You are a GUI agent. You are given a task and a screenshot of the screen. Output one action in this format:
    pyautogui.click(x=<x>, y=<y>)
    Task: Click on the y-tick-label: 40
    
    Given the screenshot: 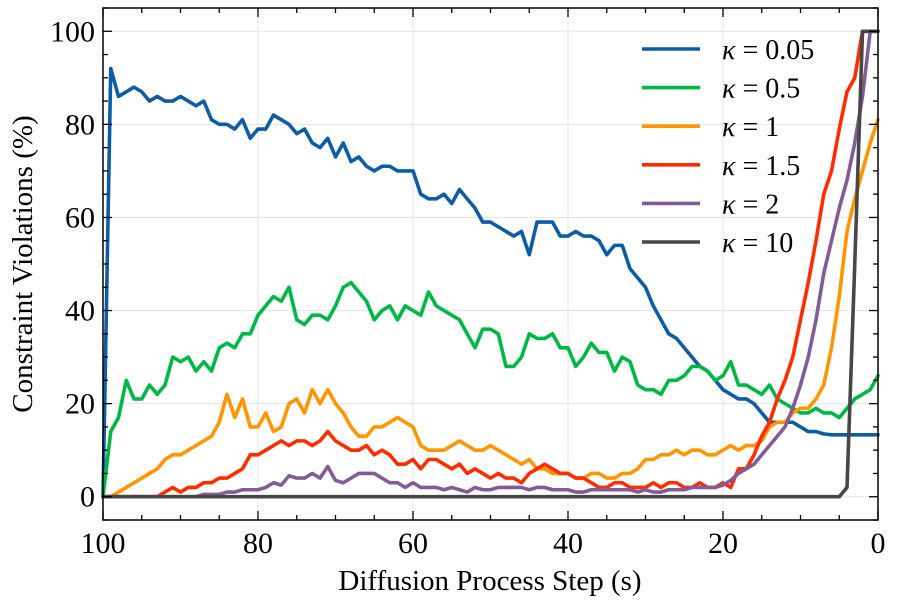 What is the action you would take?
    pyautogui.click(x=80, y=311)
    